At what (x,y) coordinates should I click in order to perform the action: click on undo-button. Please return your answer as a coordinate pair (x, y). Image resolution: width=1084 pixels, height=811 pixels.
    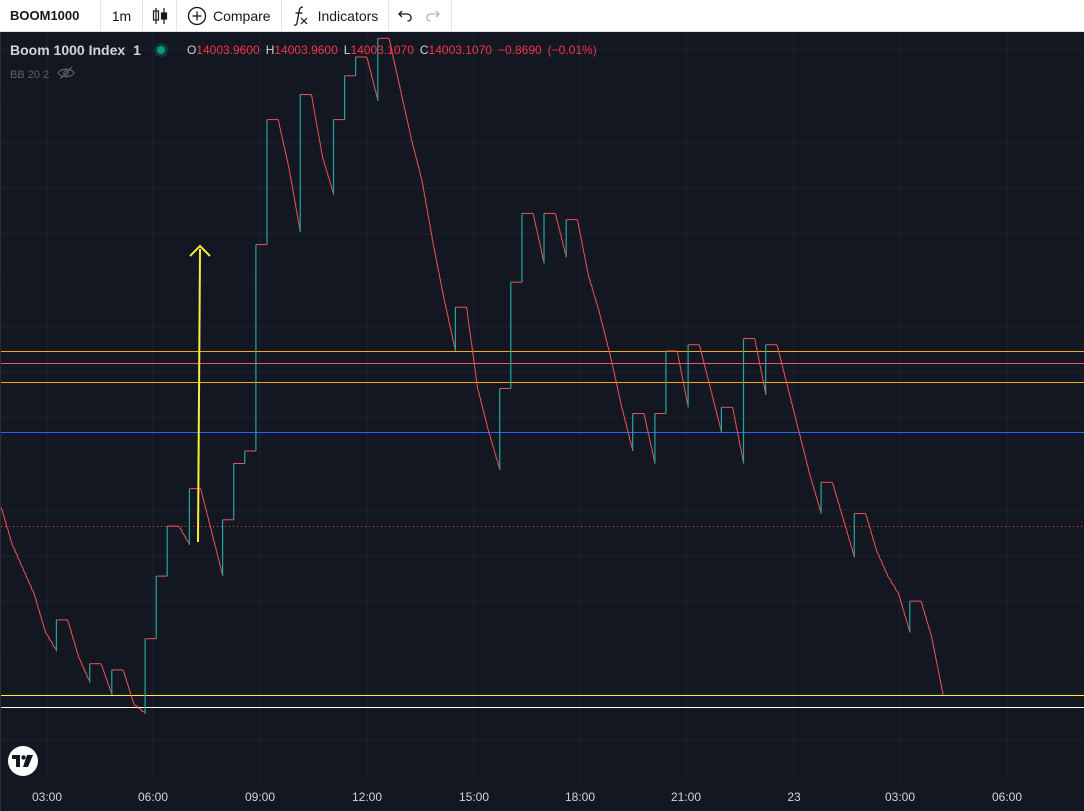
    Looking at the image, I should click on (405, 15).